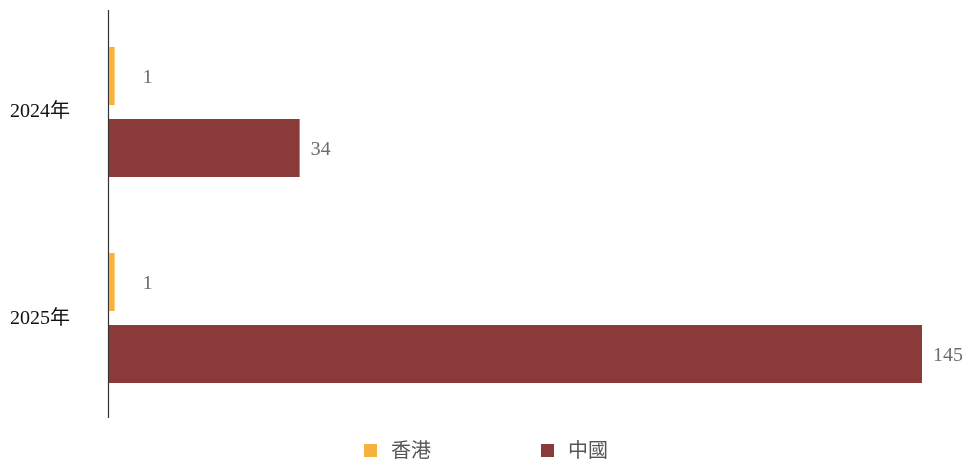 Image resolution: width=972 pixels, height=468 pixels. I want to click on category-label: 2024年, so click(40, 110).